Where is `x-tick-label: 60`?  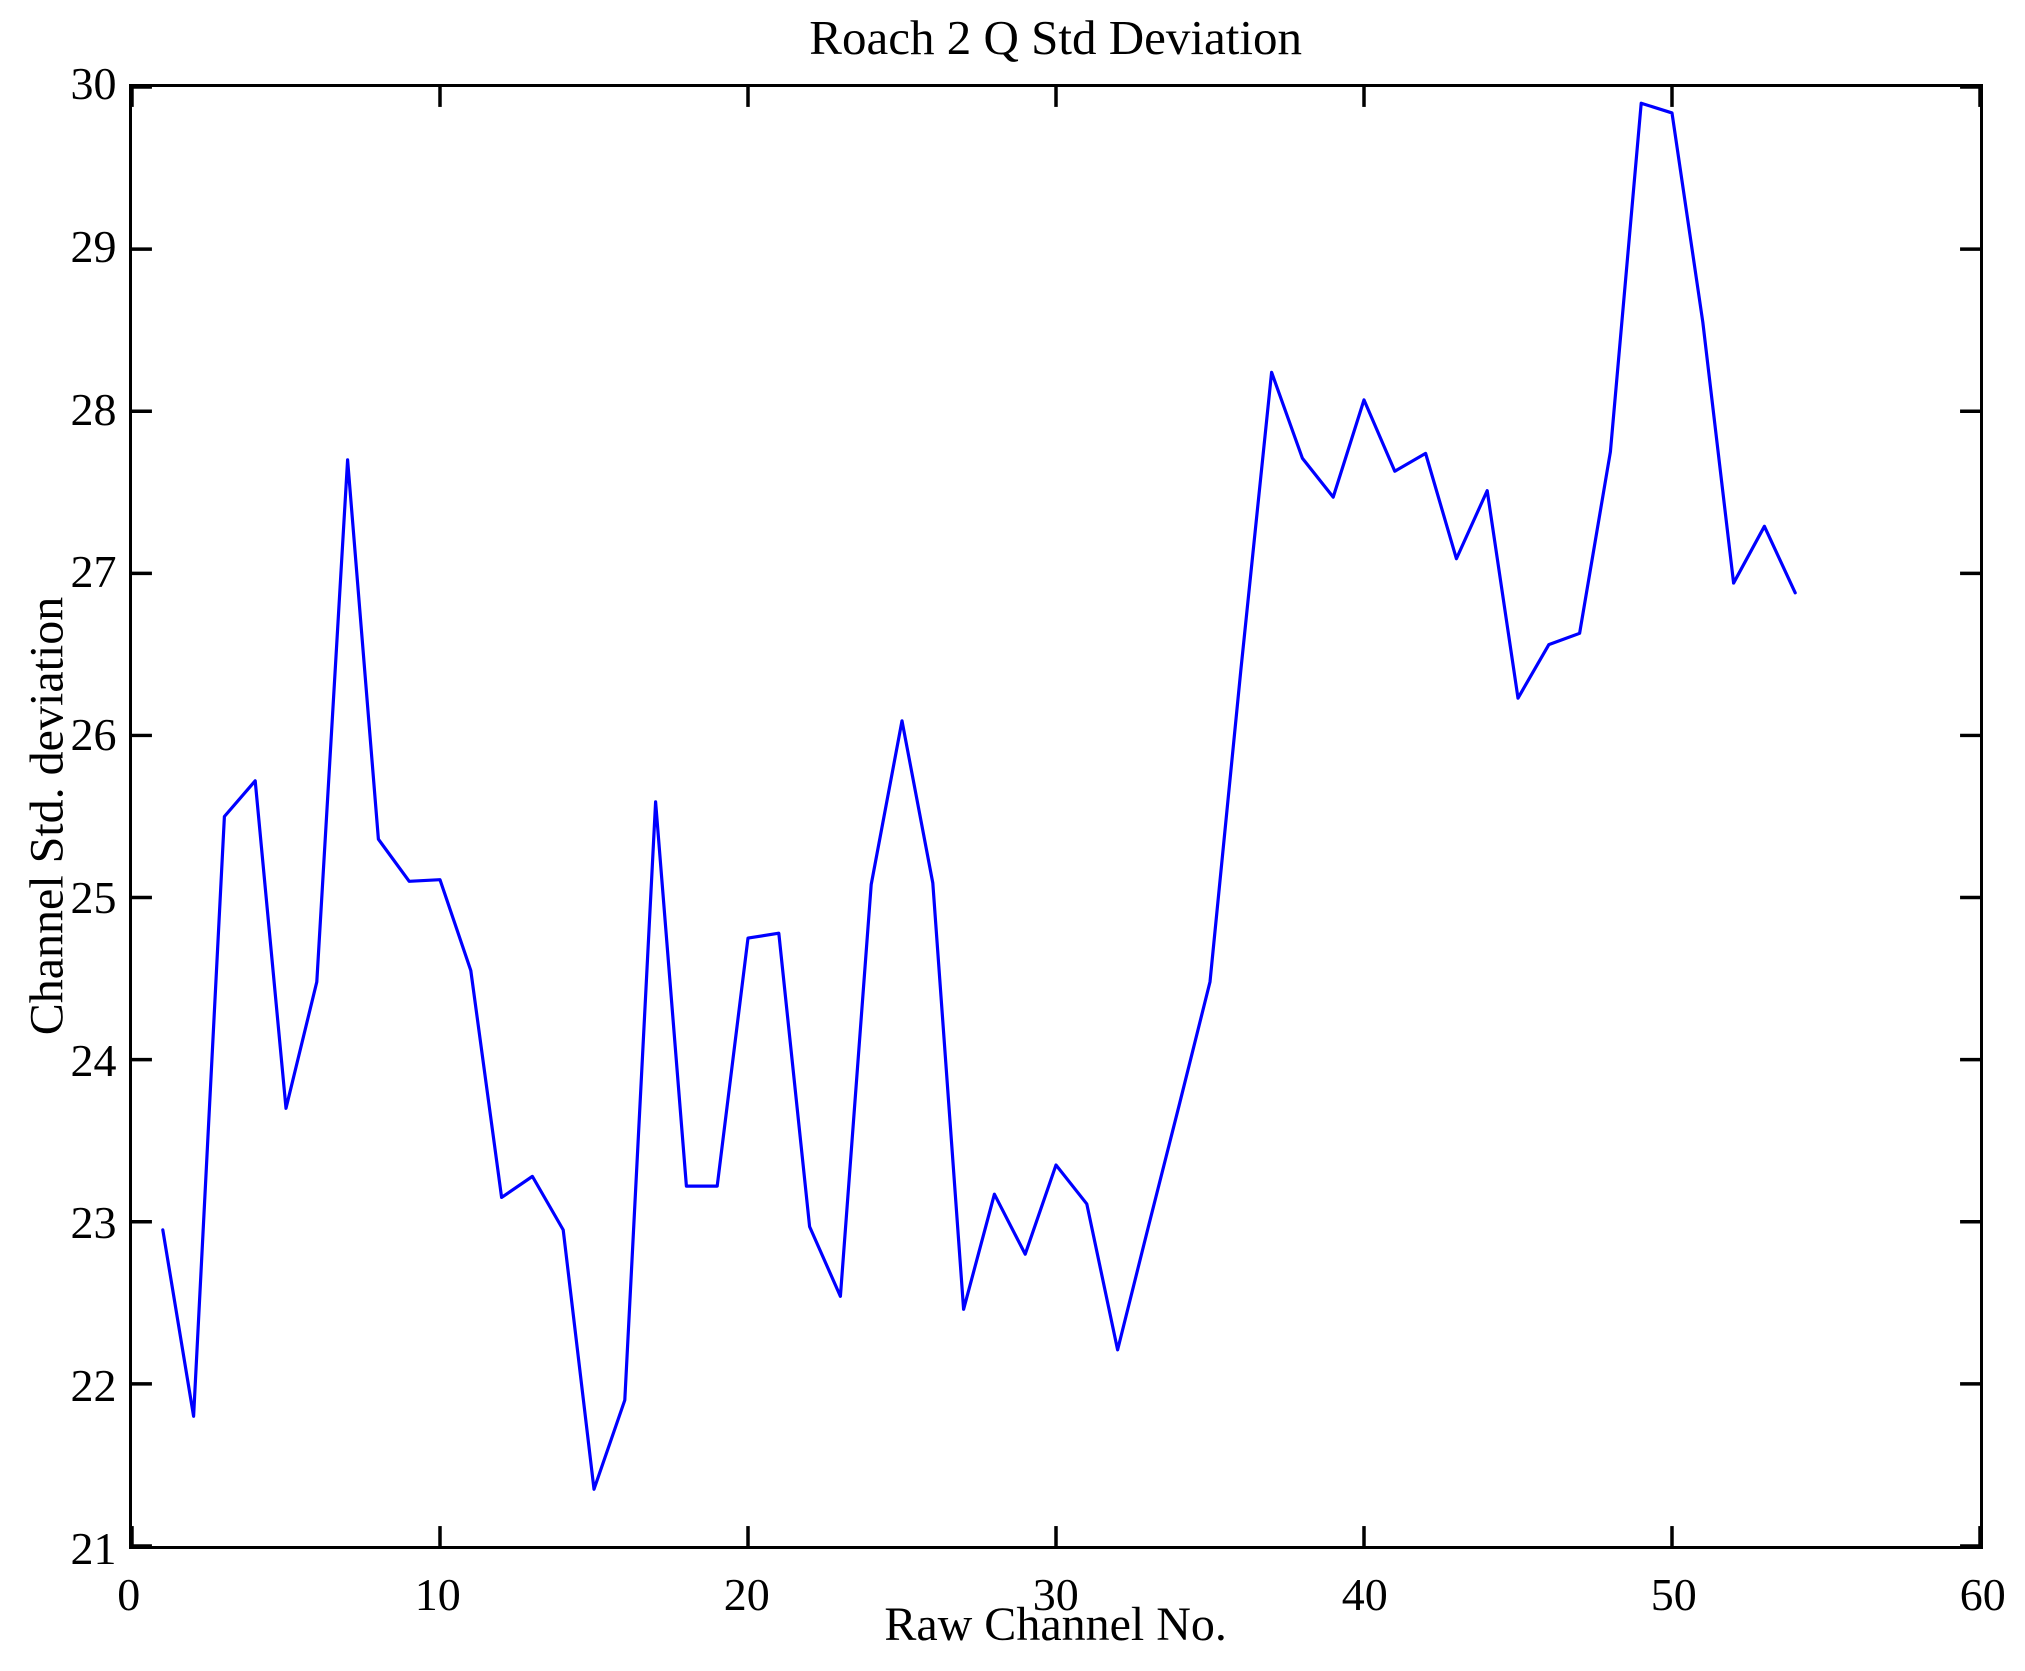 x-tick-label: 60 is located at coordinates (1982, 1594).